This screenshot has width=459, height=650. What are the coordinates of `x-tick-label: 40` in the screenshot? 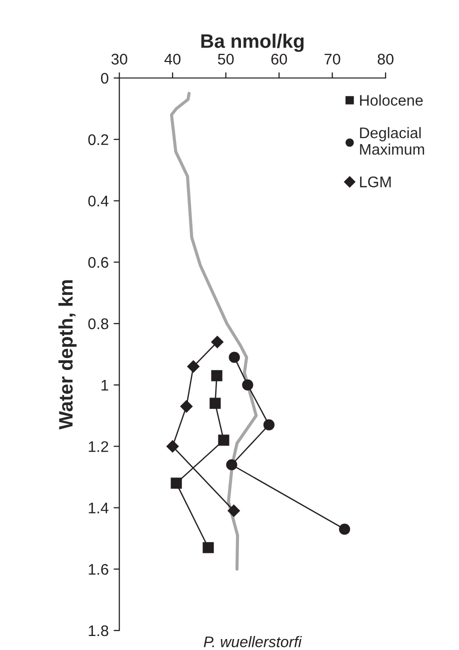 It's located at (172, 59).